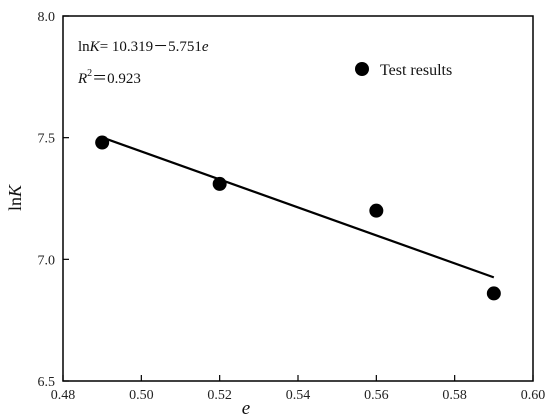 This screenshot has width=550, height=418. What do you see at coordinates (63, 395) in the screenshot?
I see `x-tick-label: 0.48` at bounding box center [63, 395].